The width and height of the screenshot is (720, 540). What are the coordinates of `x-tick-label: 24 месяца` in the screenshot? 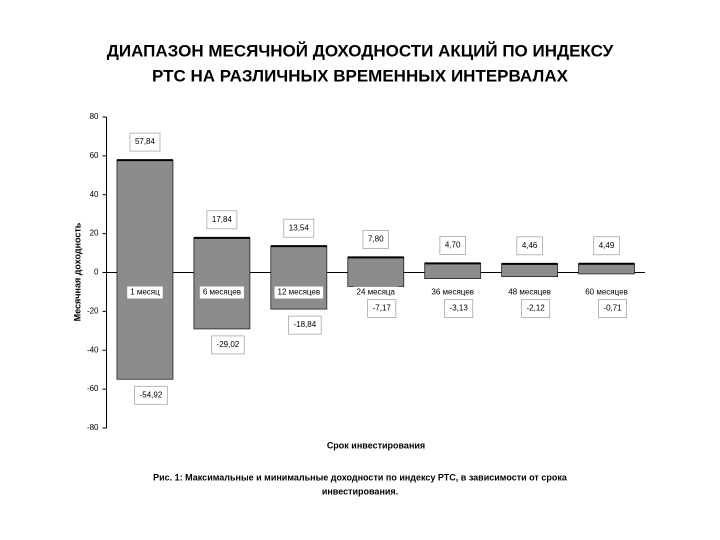 It's located at (376, 292).